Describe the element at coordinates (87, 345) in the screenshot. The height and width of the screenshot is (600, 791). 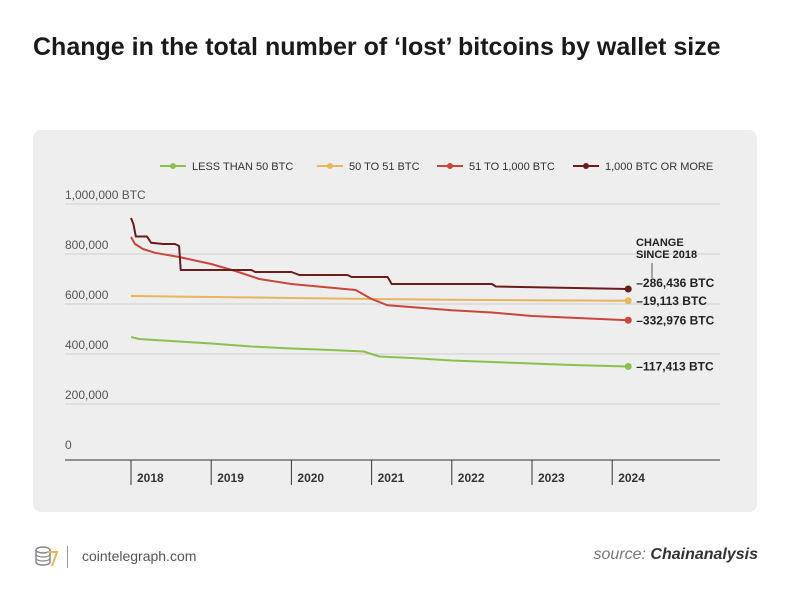
I see `y-tick-label: 400,000` at that location.